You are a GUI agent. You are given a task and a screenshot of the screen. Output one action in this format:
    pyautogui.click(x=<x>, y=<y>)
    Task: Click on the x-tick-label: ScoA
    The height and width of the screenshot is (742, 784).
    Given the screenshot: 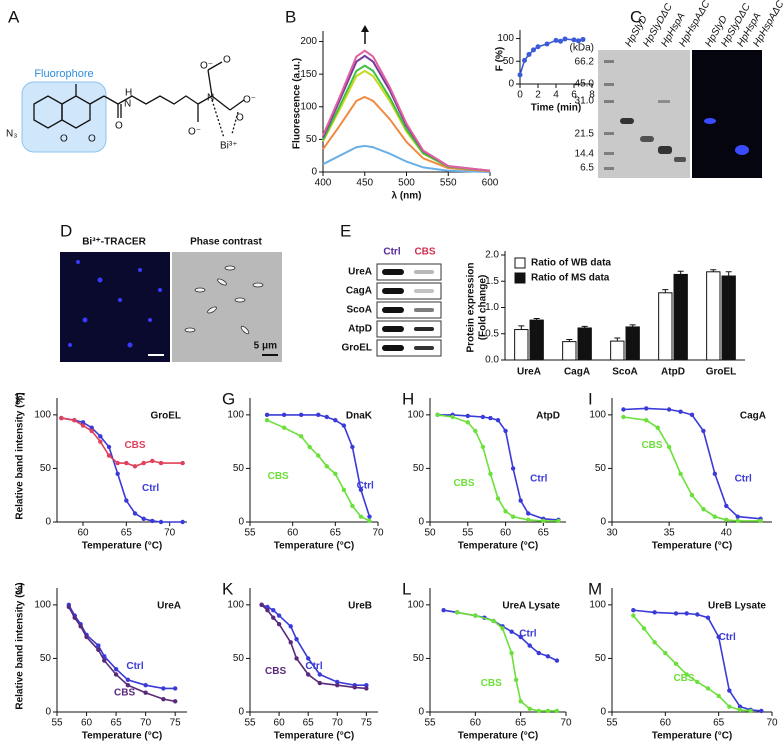 What is the action you would take?
    pyautogui.click(x=625, y=372)
    